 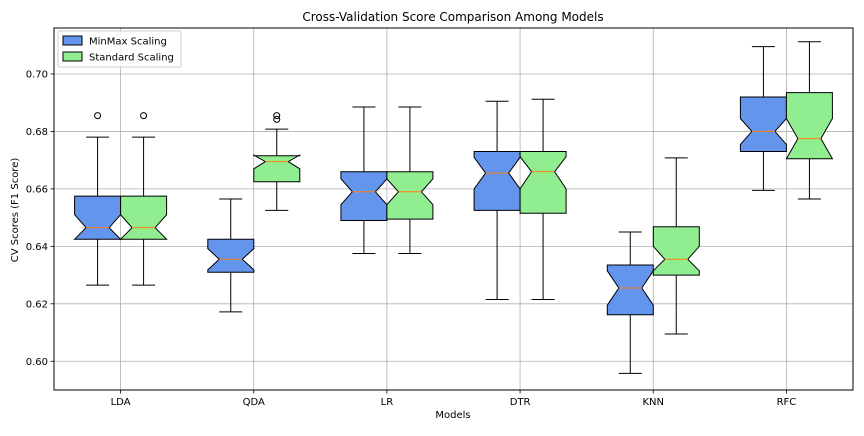 I want to click on y-tick-label: 0.62, so click(x=37, y=304).